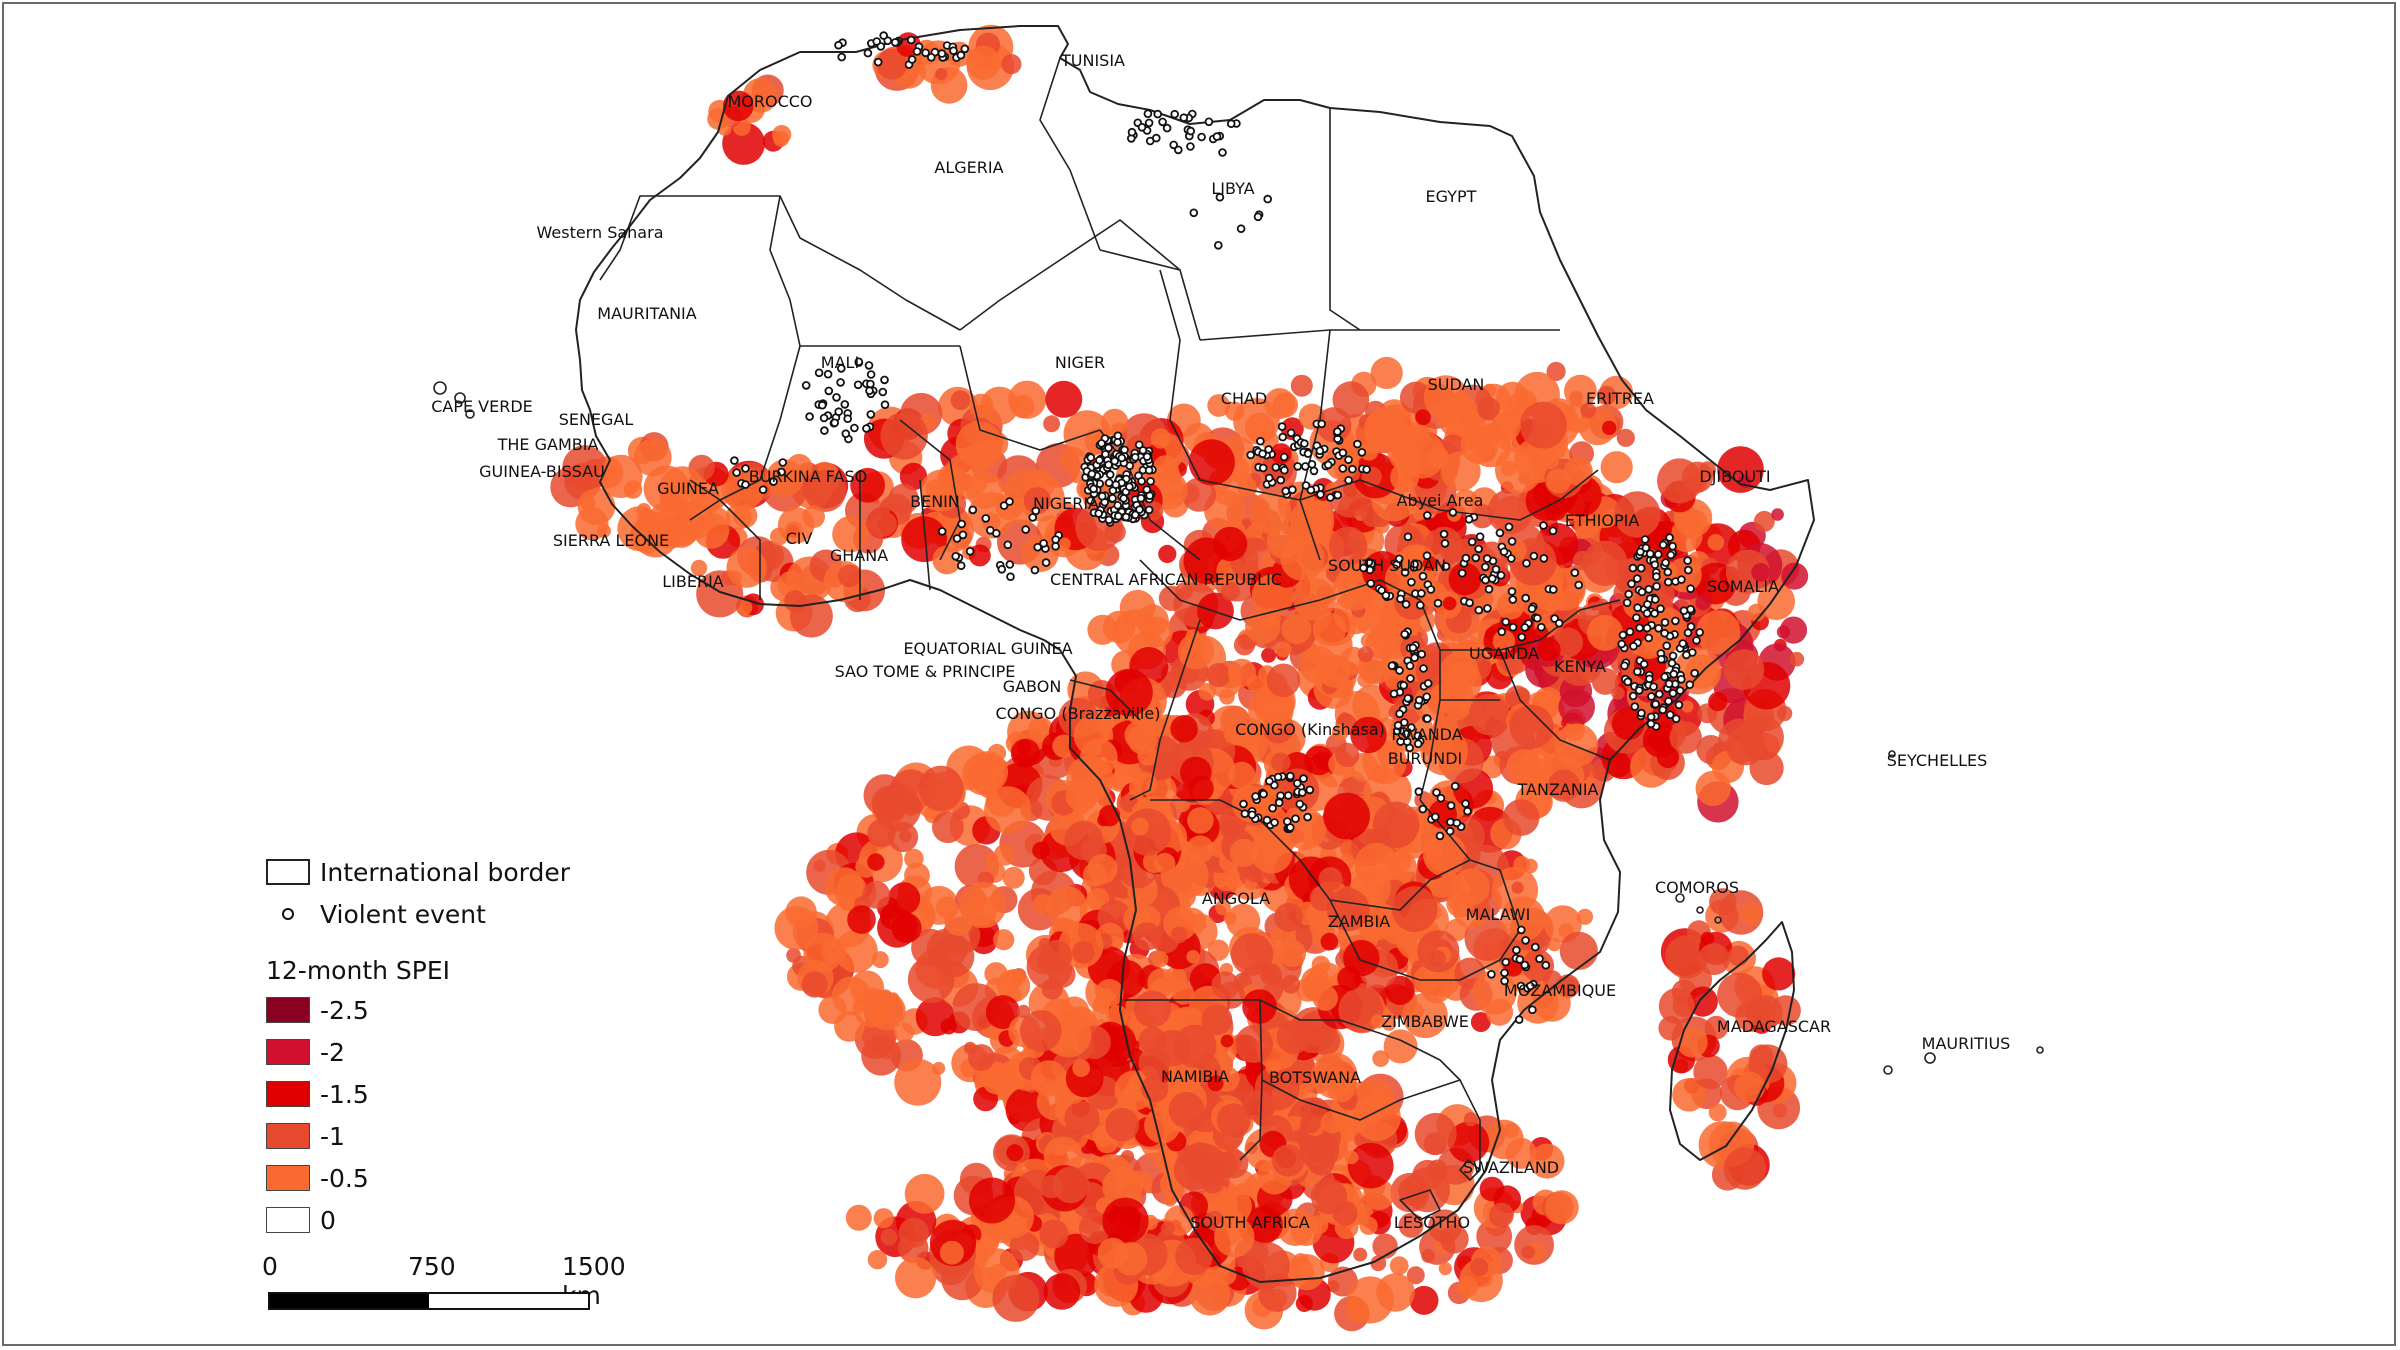 The height and width of the screenshot is (1350, 2400). What do you see at coordinates (1558, 789) in the screenshot?
I see `country-label-tanzania: TANZANIA` at bounding box center [1558, 789].